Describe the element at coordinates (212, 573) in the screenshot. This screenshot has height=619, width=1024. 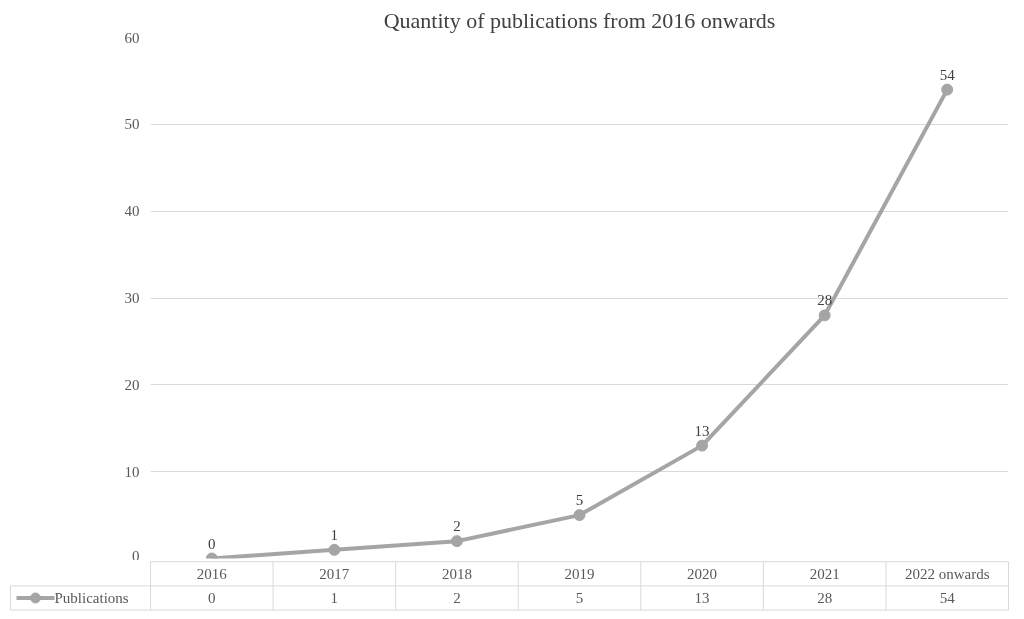
I see `x-tick-label: 2016` at that location.